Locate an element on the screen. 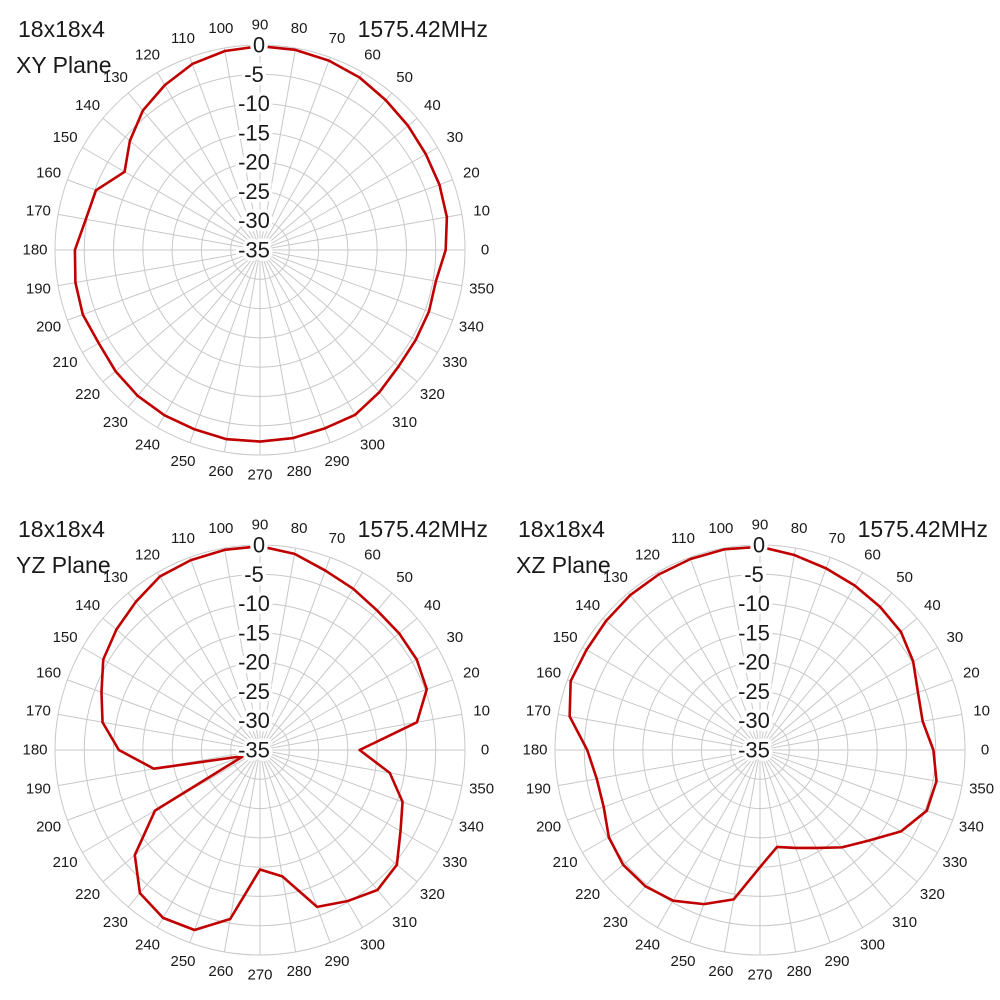 The height and width of the screenshot is (1000, 1000). radial-tick-label: -25 is located at coordinates (754, 691).